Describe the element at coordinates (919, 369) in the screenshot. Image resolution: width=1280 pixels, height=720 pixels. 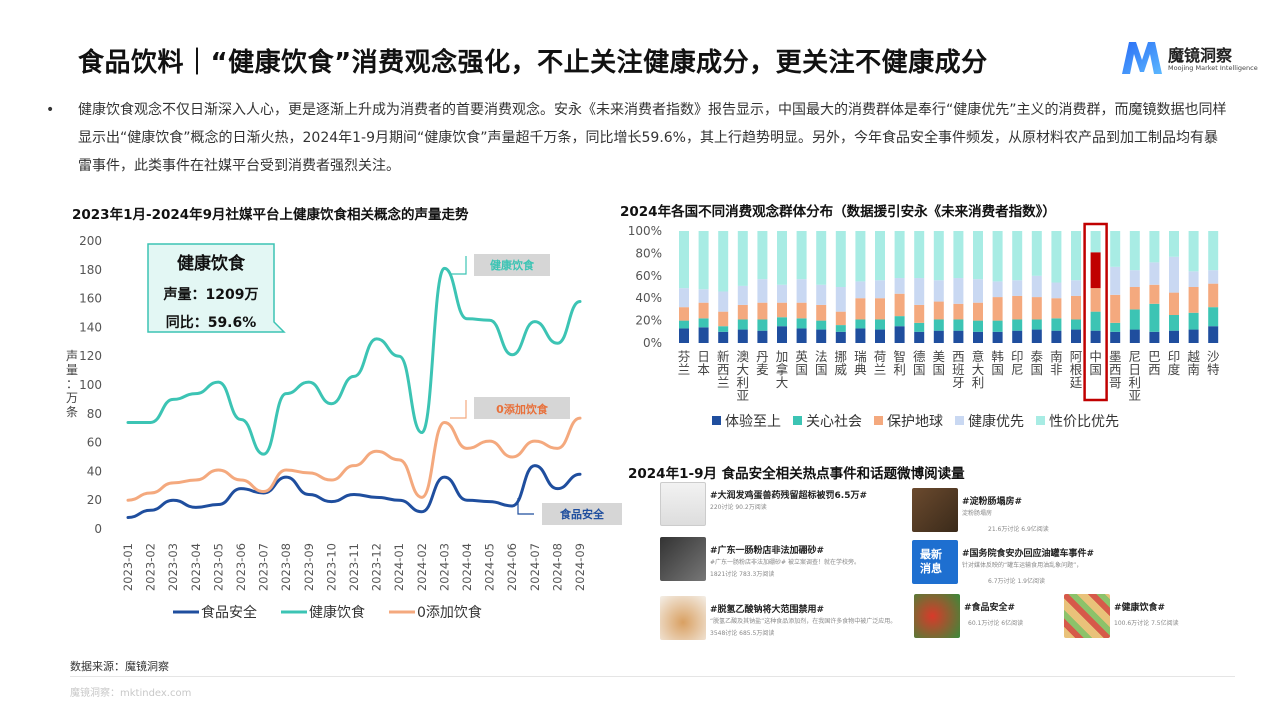
I see `x-tick-label: 国` at that location.